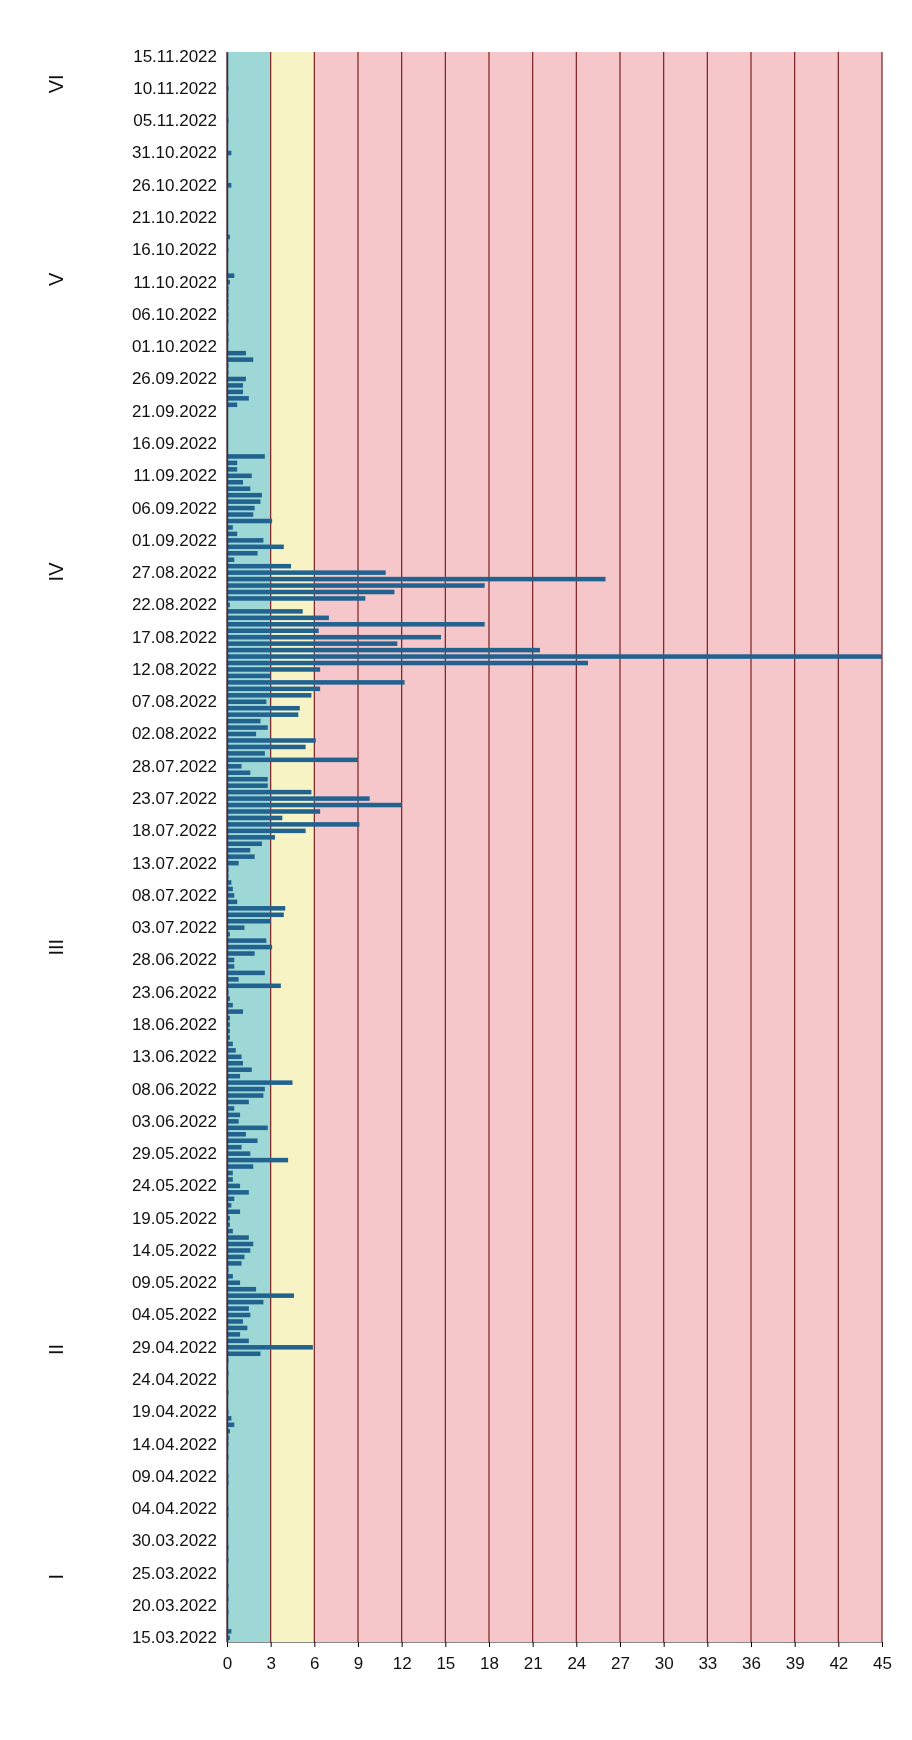 This screenshot has width=912, height=1740. I want to click on y-tick-label: 20.03.2022, so click(174, 1605).